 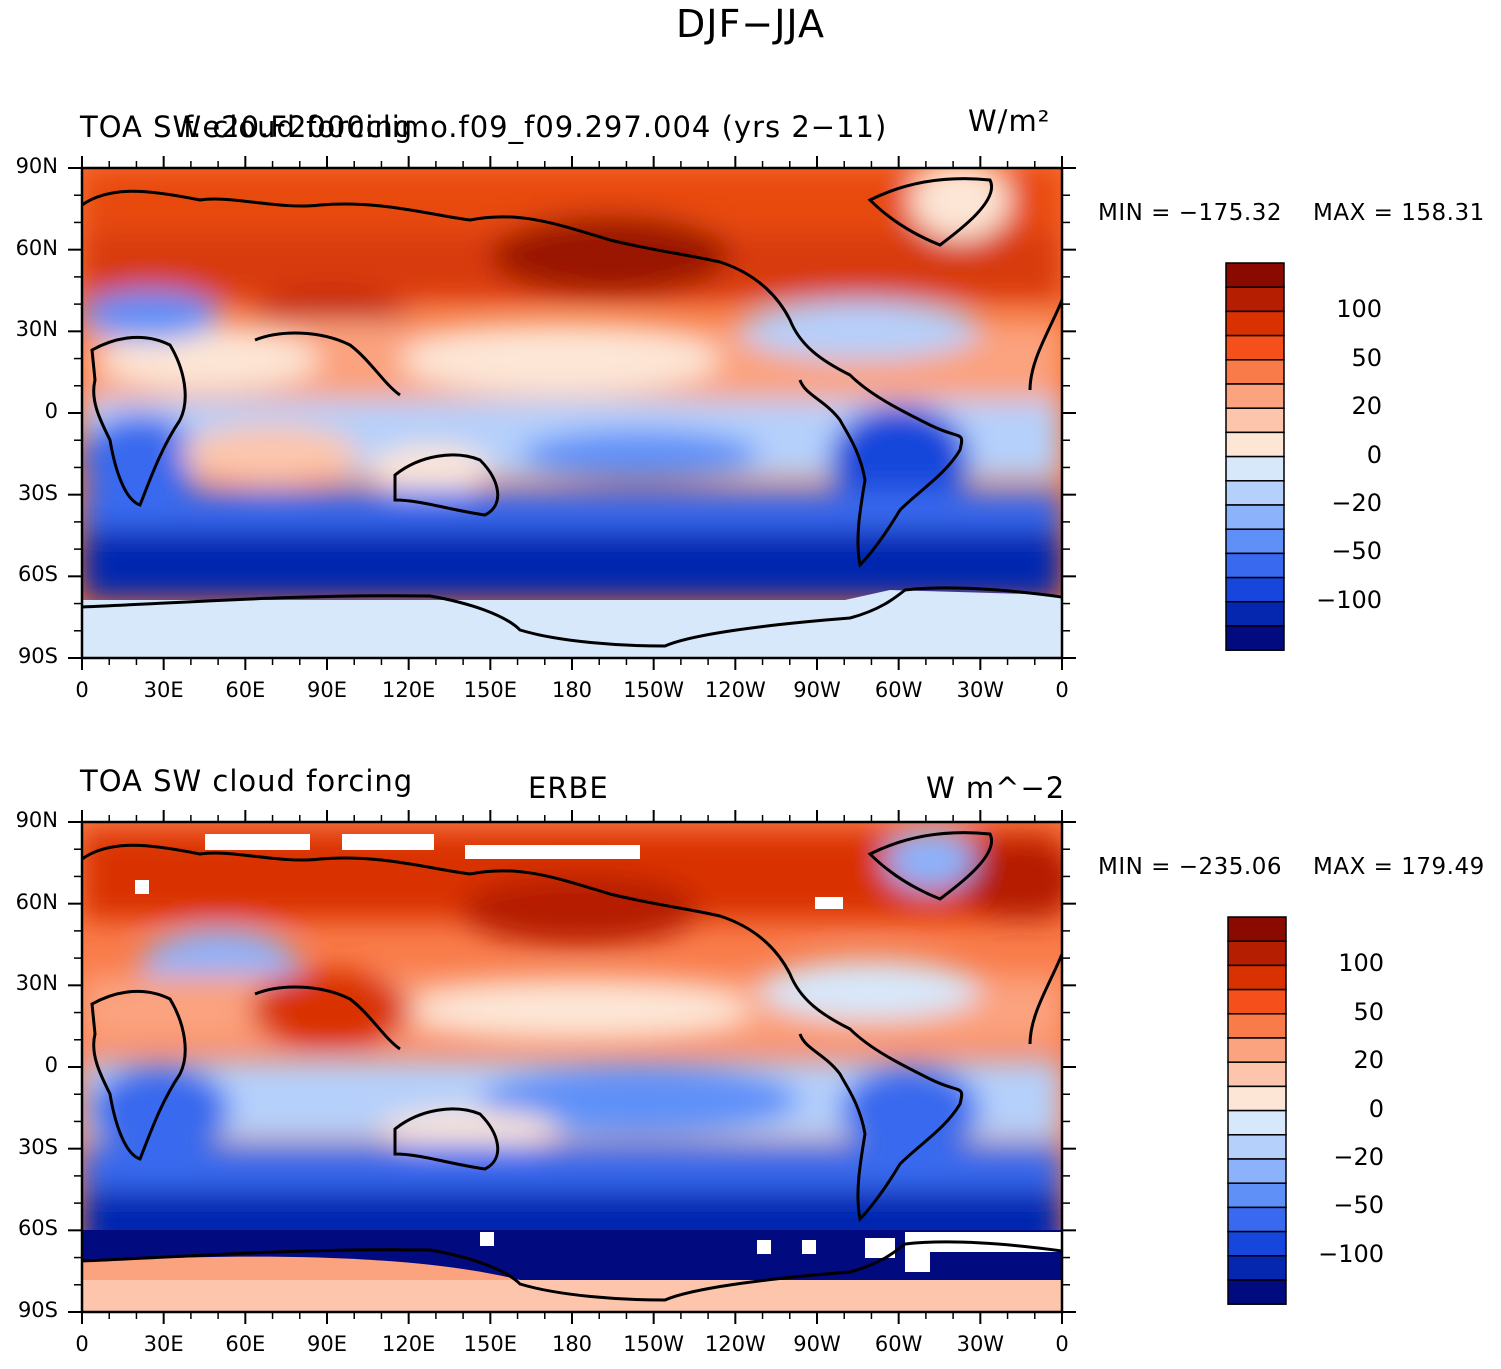 I want to click on panel1-y-tick-label: 90N, so click(x=36, y=166).